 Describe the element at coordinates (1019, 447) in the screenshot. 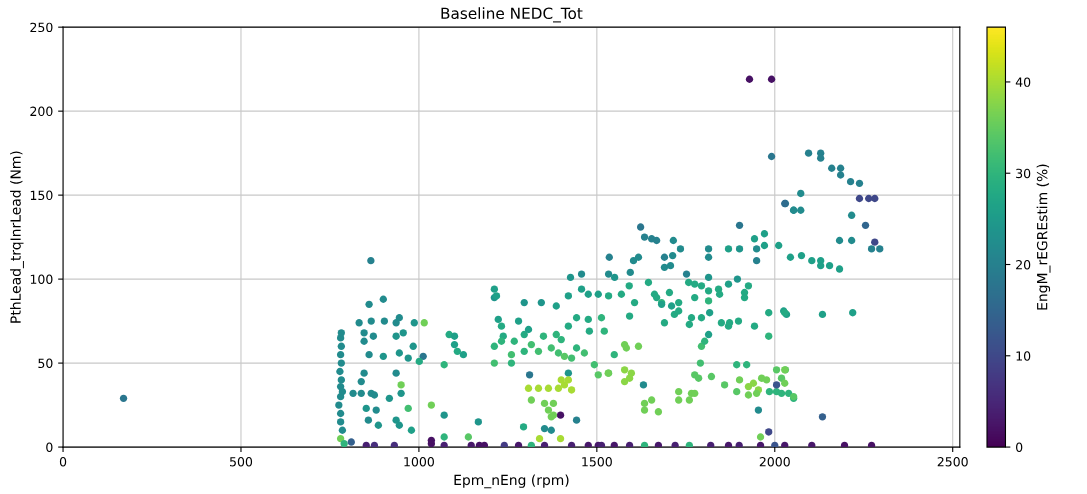

I see `color-bar-label: 0` at that location.